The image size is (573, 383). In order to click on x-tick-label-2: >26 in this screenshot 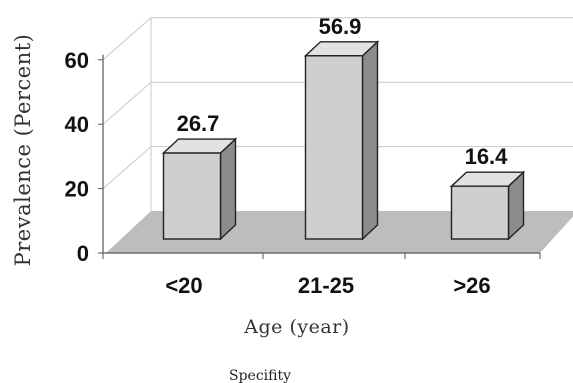, I will do `click(471, 285)`.